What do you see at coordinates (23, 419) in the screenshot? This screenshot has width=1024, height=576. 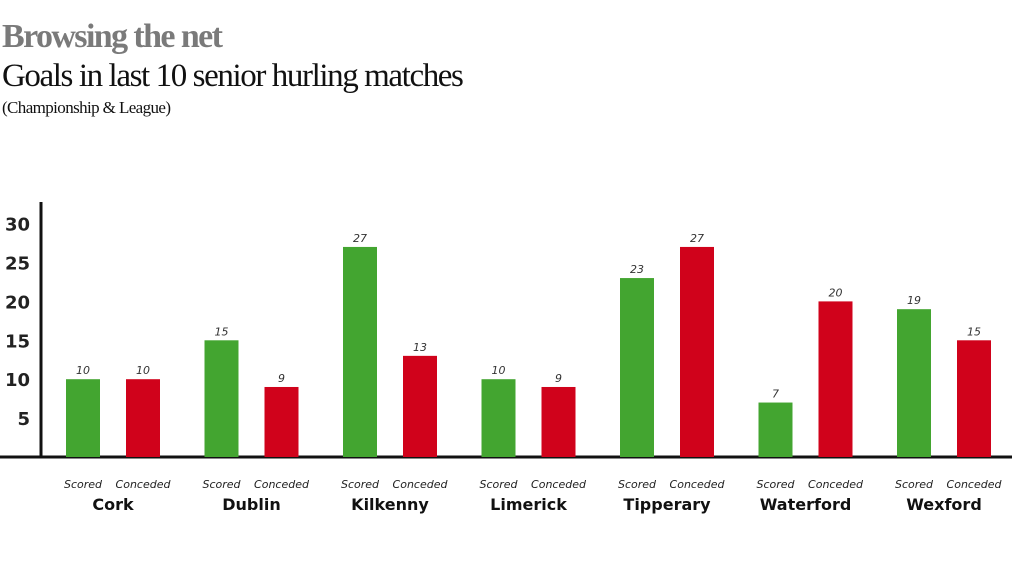 I see `y-tick-label: 5` at bounding box center [23, 419].